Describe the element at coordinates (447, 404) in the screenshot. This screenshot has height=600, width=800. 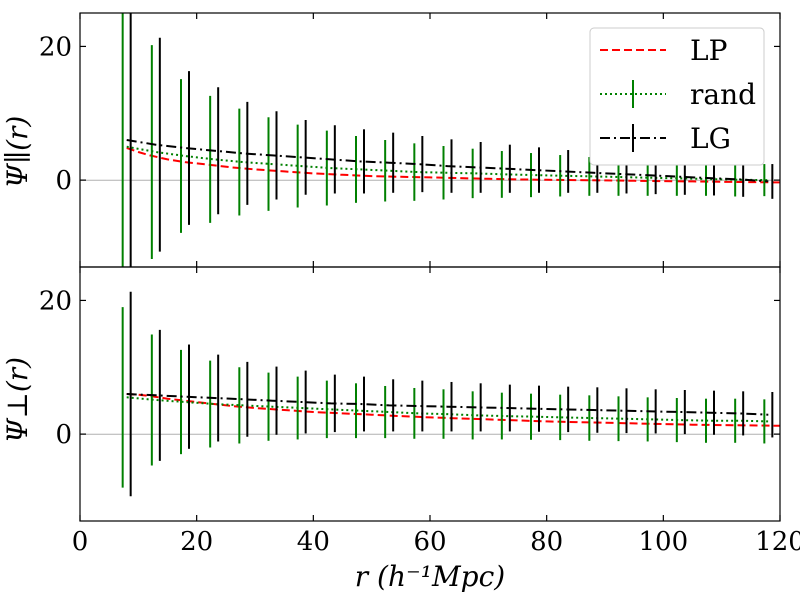
I see `line-lg-perpendicular` at that location.